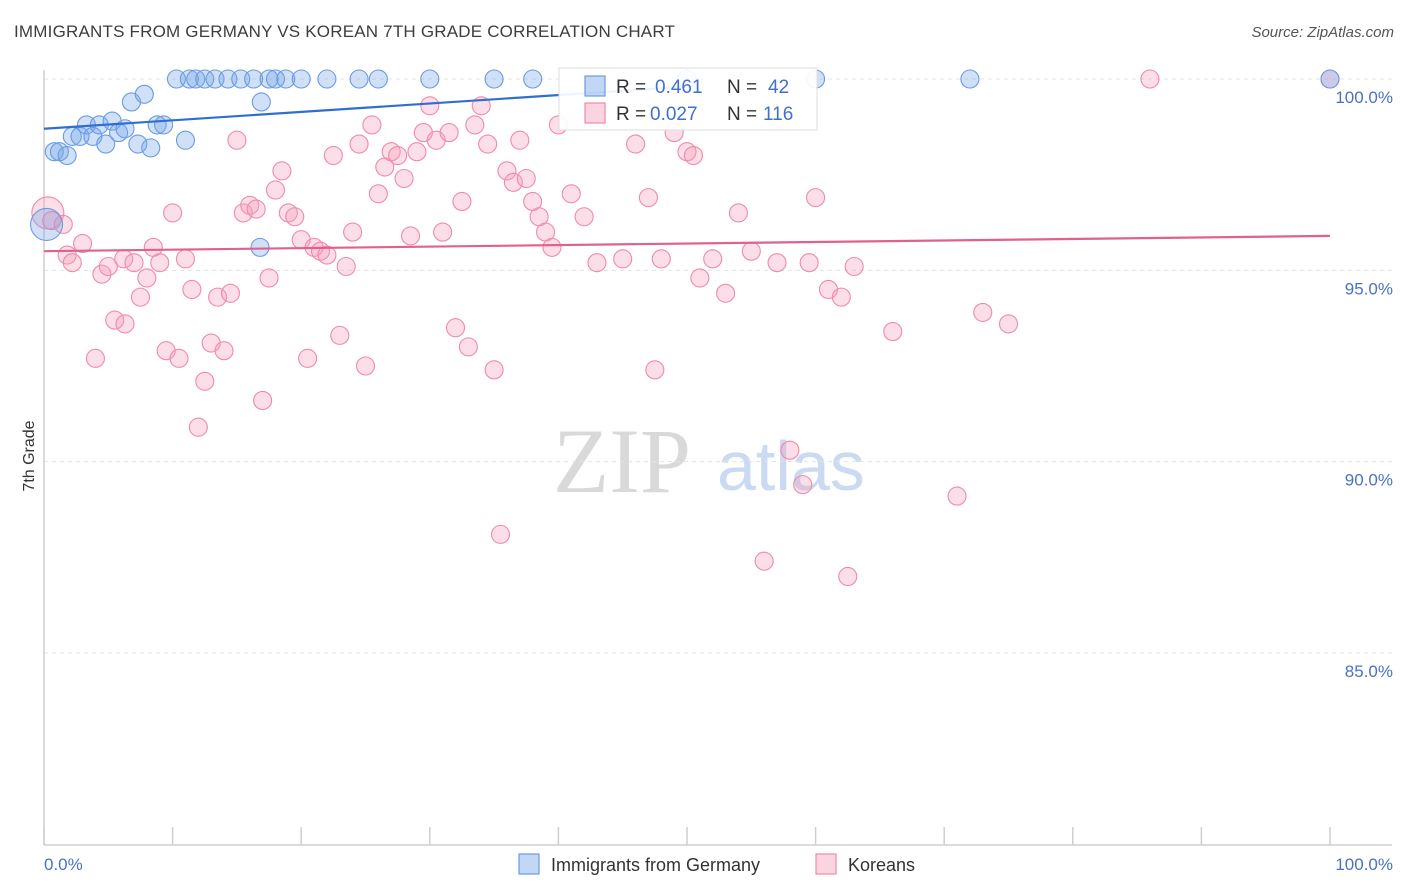  I want to click on x-axis-ticks, so click(687, 836).